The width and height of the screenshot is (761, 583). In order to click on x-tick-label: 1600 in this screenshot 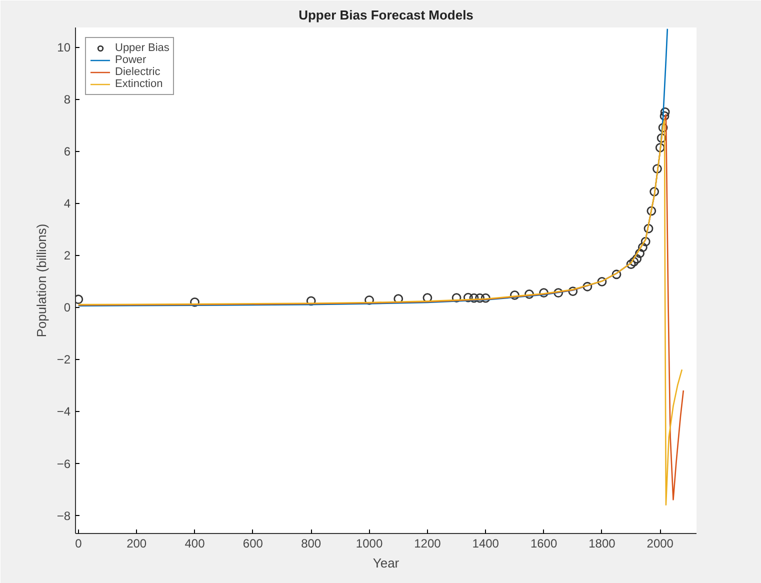, I will do `click(544, 543)`.